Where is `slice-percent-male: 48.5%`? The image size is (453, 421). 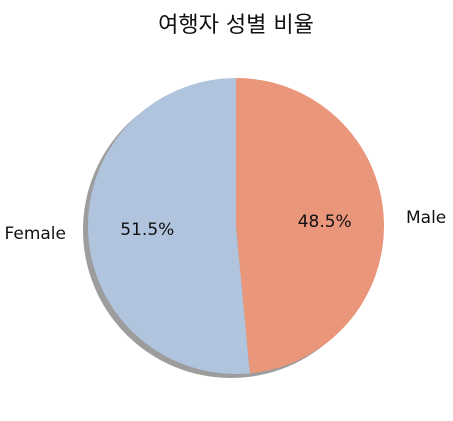 slice-percent-male: 48.5% is located at coordinates (325, 222).